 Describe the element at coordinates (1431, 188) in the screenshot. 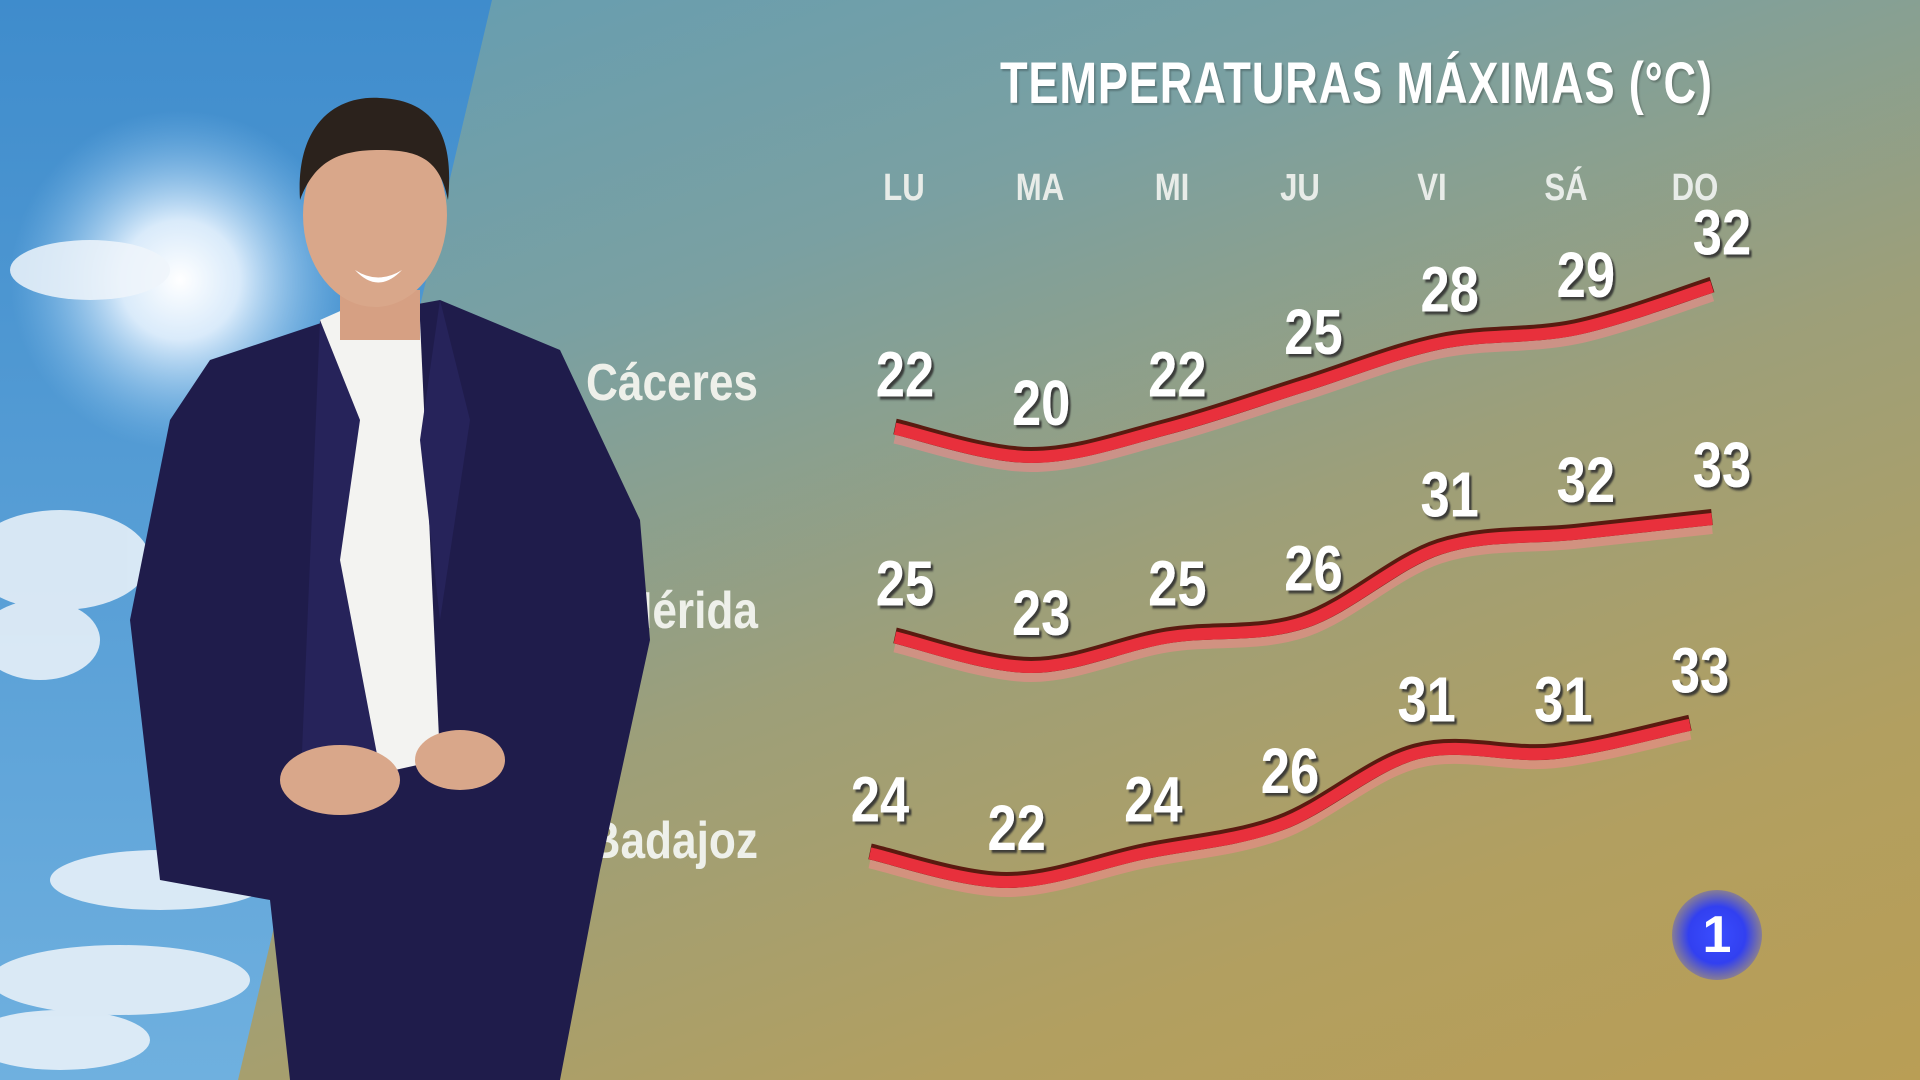

I see `day-label: VI` at that location.